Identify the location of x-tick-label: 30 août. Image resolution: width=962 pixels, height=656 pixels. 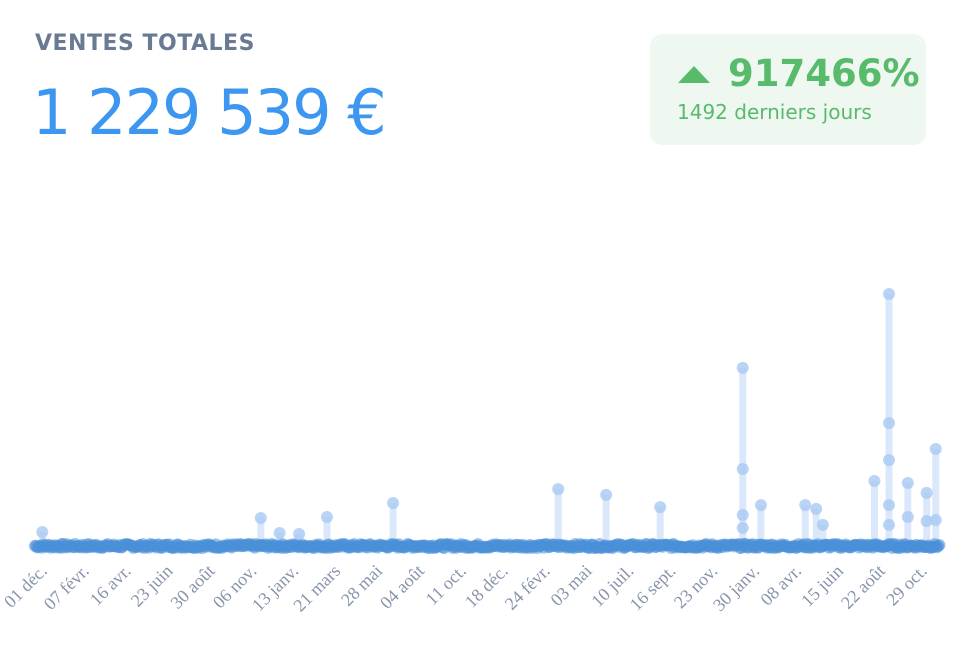
(192, 587).